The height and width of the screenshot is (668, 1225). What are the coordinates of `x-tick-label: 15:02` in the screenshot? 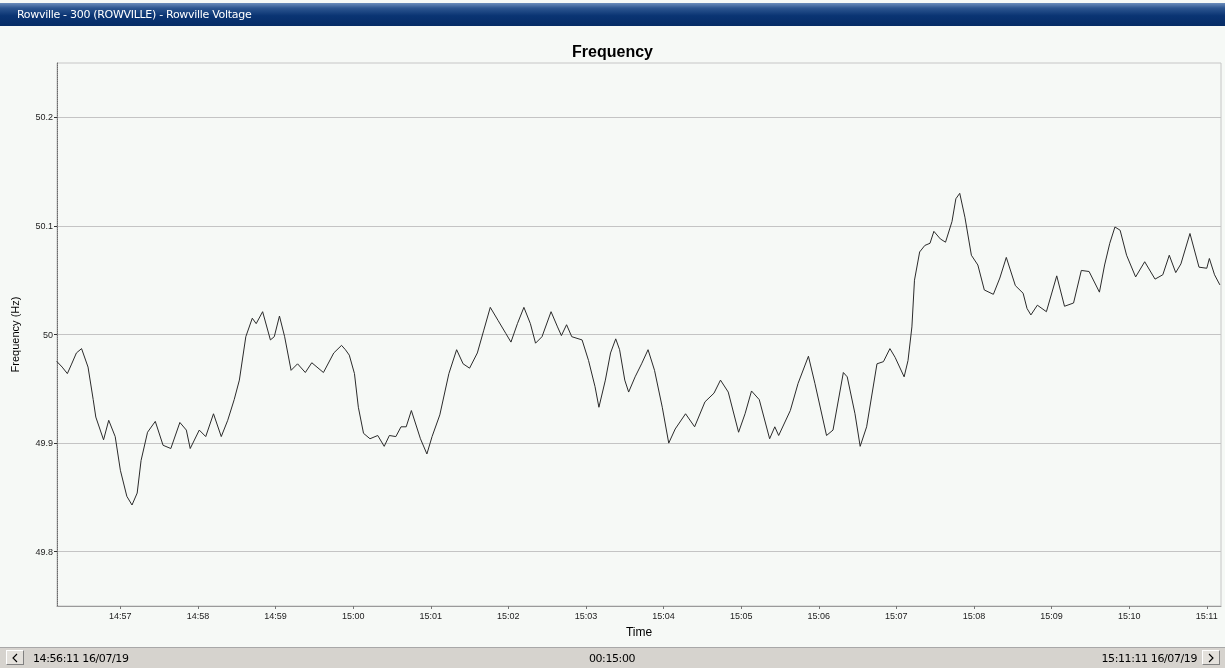 It's located at (508, 615).